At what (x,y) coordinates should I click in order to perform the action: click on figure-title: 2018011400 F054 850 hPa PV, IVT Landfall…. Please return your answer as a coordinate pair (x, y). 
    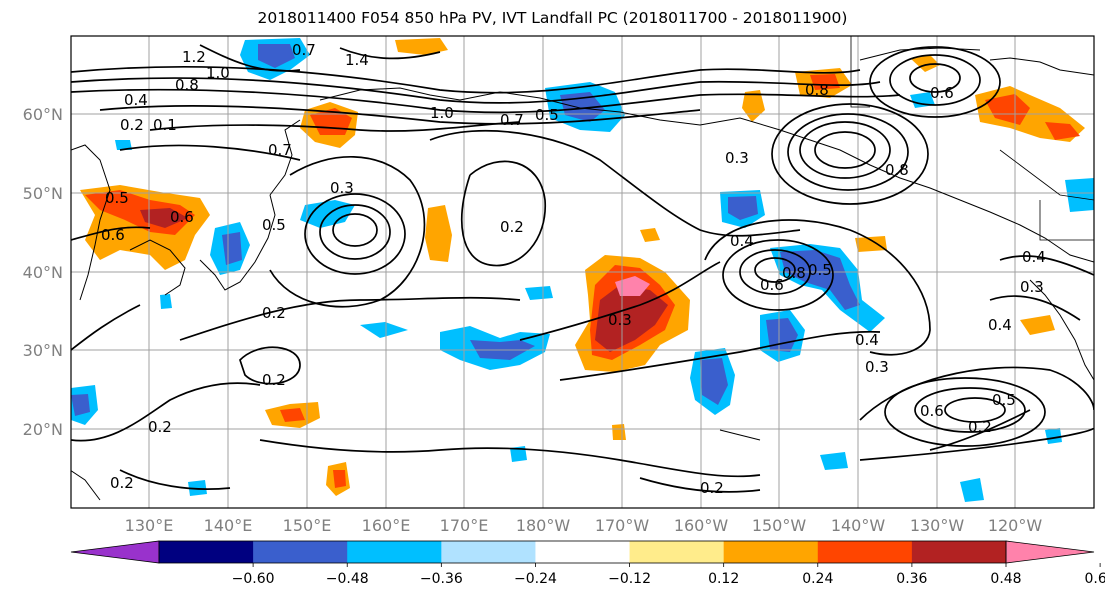
    Looking at the image, I should click on (552, 18).